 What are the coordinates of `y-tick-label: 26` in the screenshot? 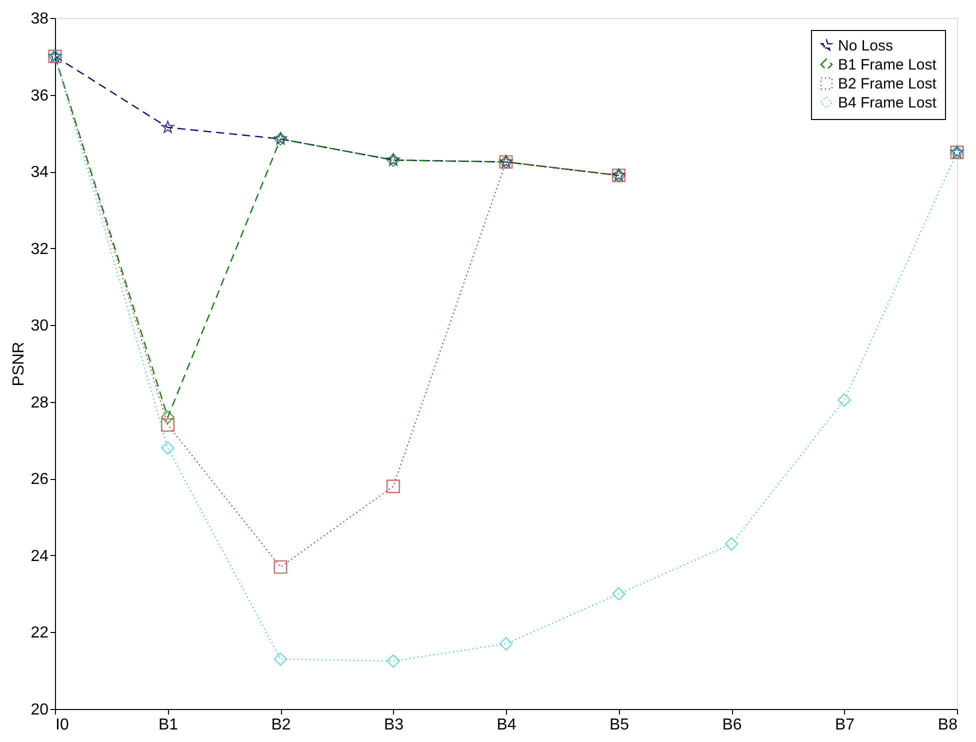 It's located at (39, 479).